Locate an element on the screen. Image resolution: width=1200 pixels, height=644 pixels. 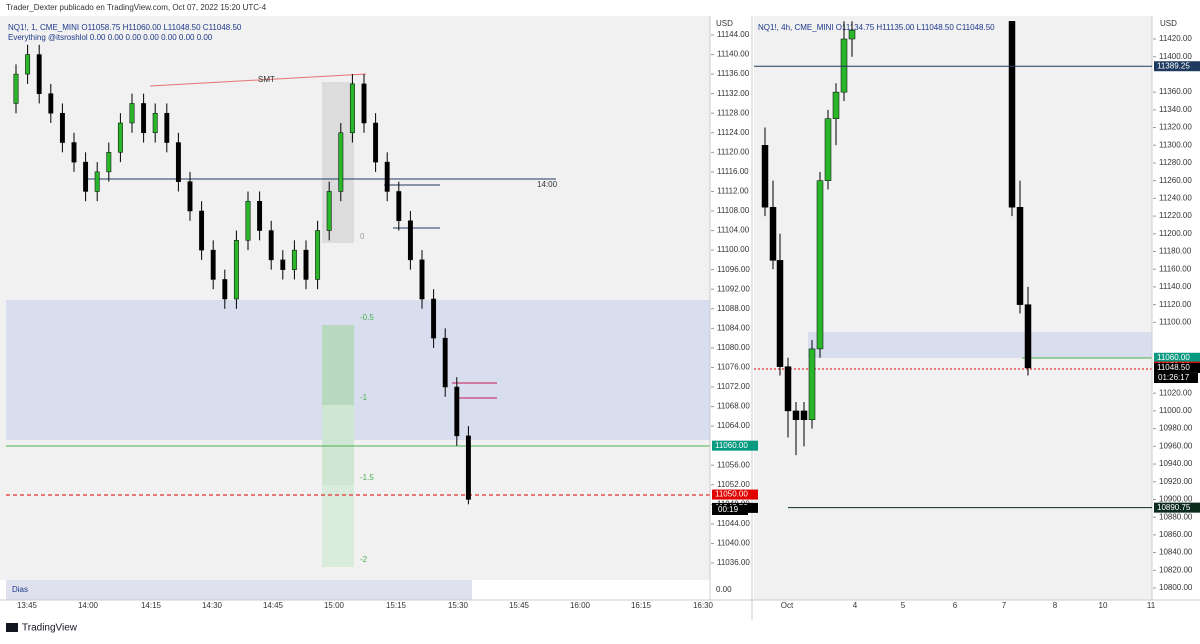
y-tick-label: 11120.00 is located at coordinates (1175, 304).